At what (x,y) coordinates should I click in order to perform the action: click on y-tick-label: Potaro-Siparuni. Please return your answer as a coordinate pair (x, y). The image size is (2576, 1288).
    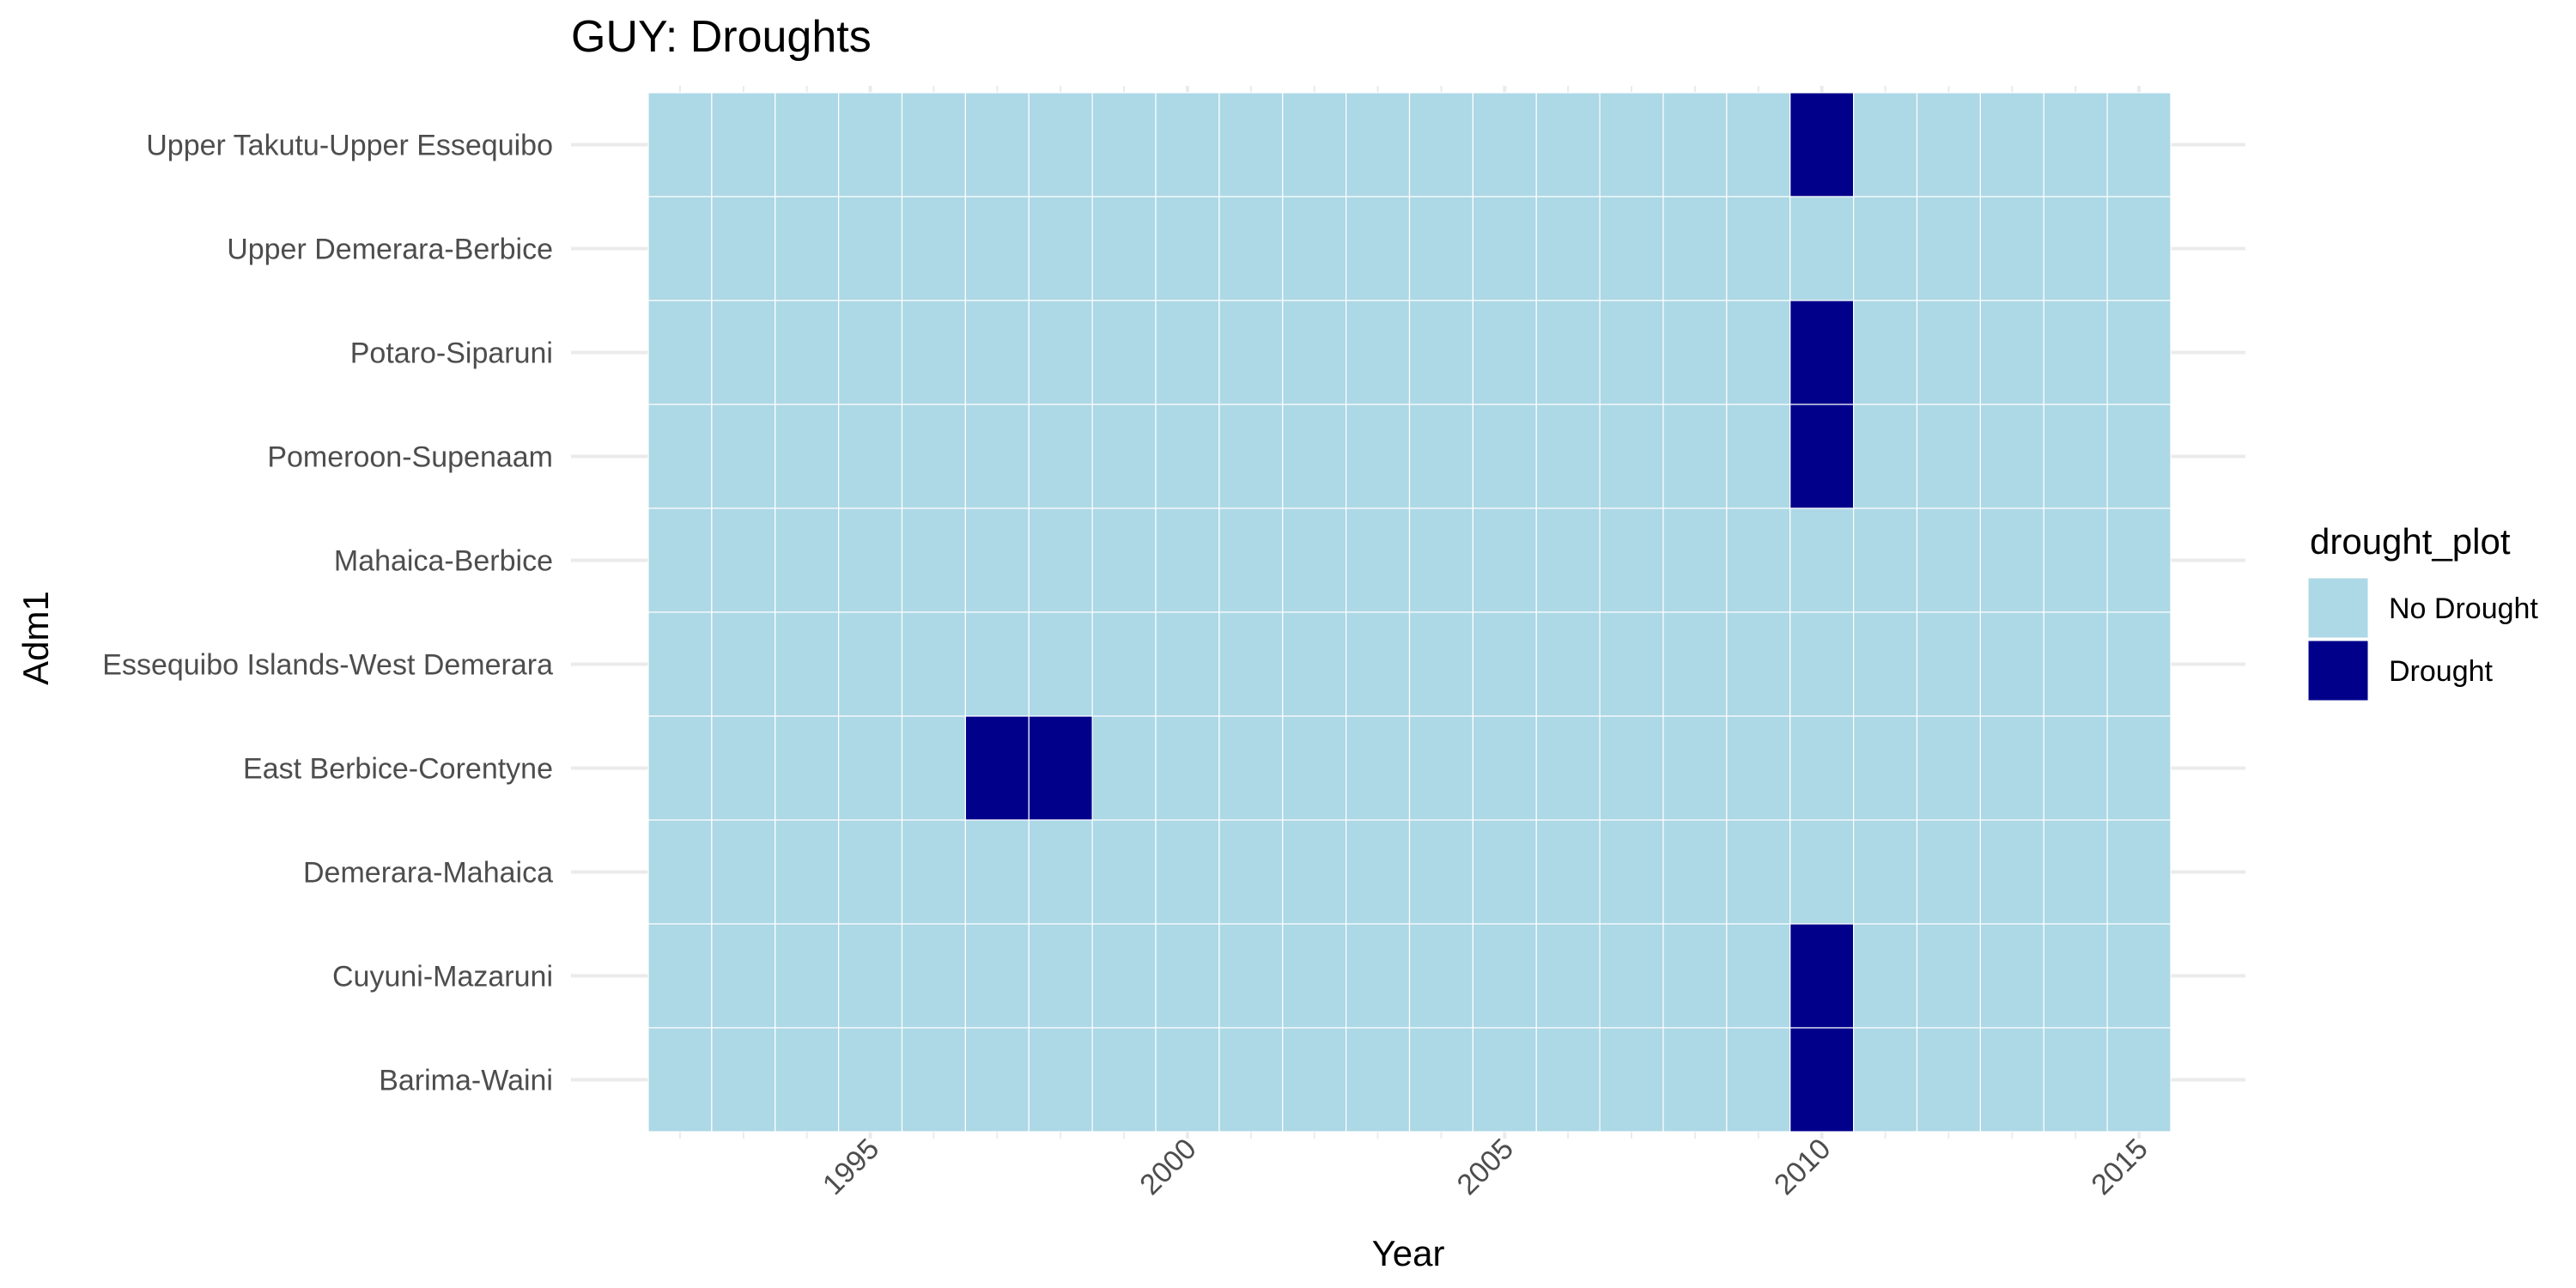
    Looking at the image, I should click on (452, 354).